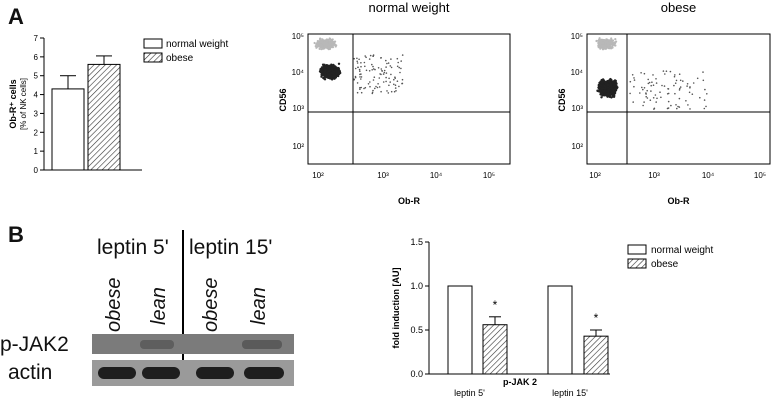 This screenshot has height=402, width=778. I want to click on x-tick-label: 10⁴, so click(708, 175).